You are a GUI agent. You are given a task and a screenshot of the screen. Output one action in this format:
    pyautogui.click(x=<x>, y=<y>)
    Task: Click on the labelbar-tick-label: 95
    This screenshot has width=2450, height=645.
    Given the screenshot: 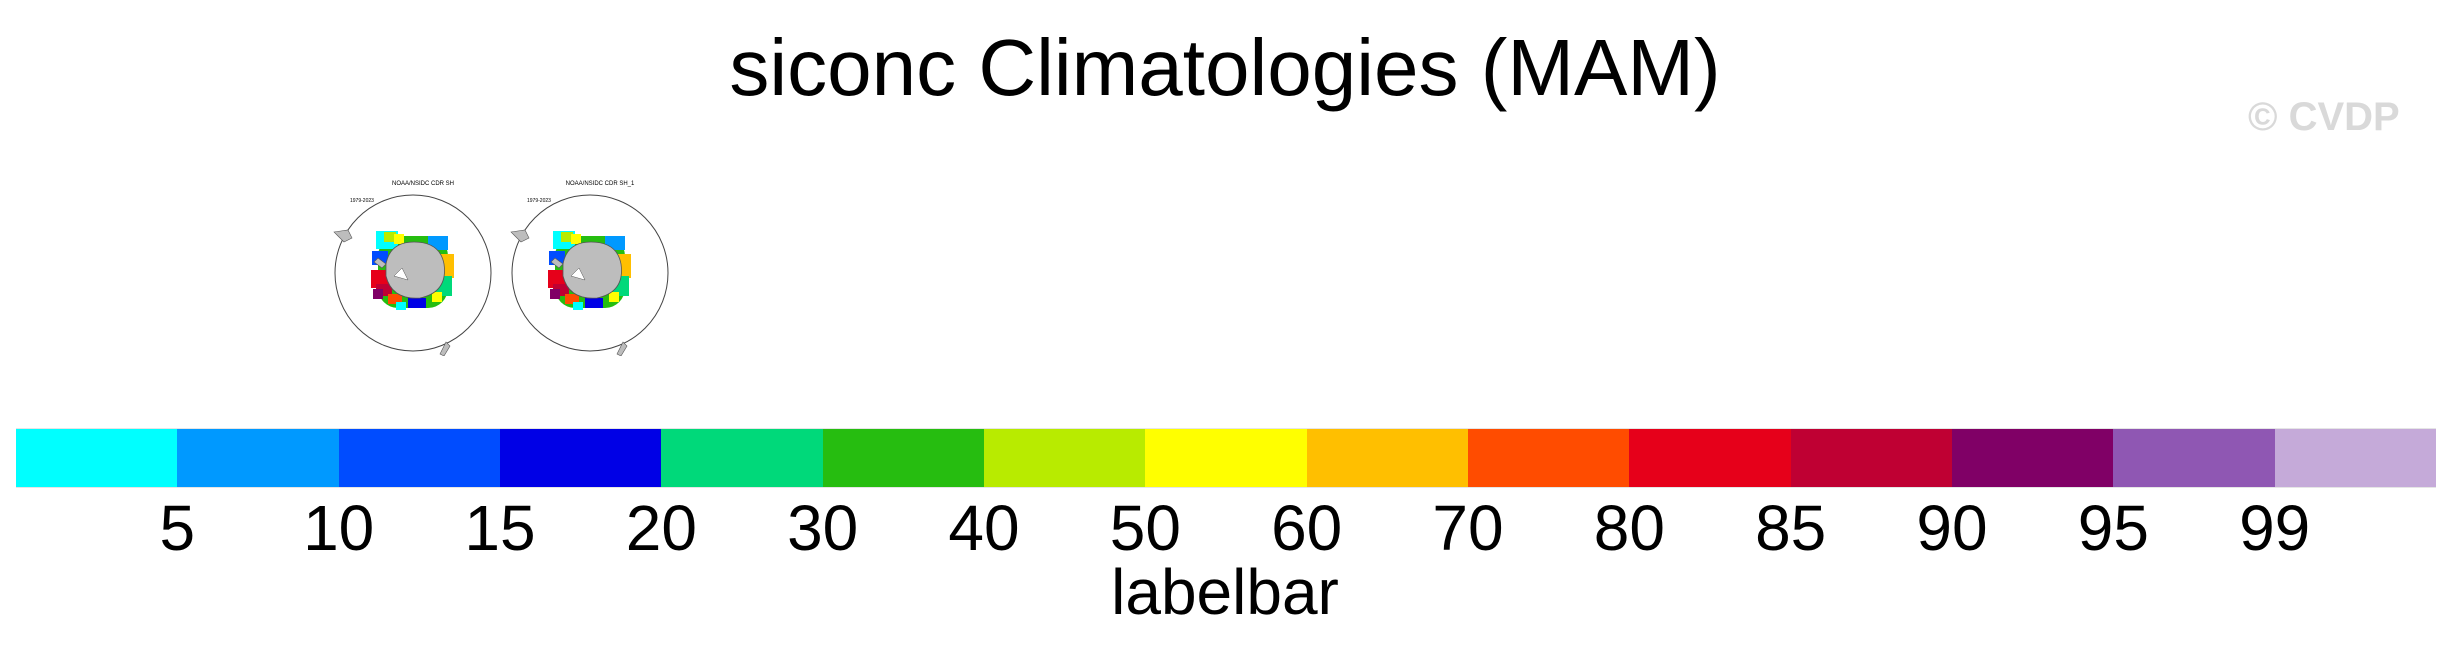 What is the action you would take?
    pyautogui.click(x=2113, y=528)
    